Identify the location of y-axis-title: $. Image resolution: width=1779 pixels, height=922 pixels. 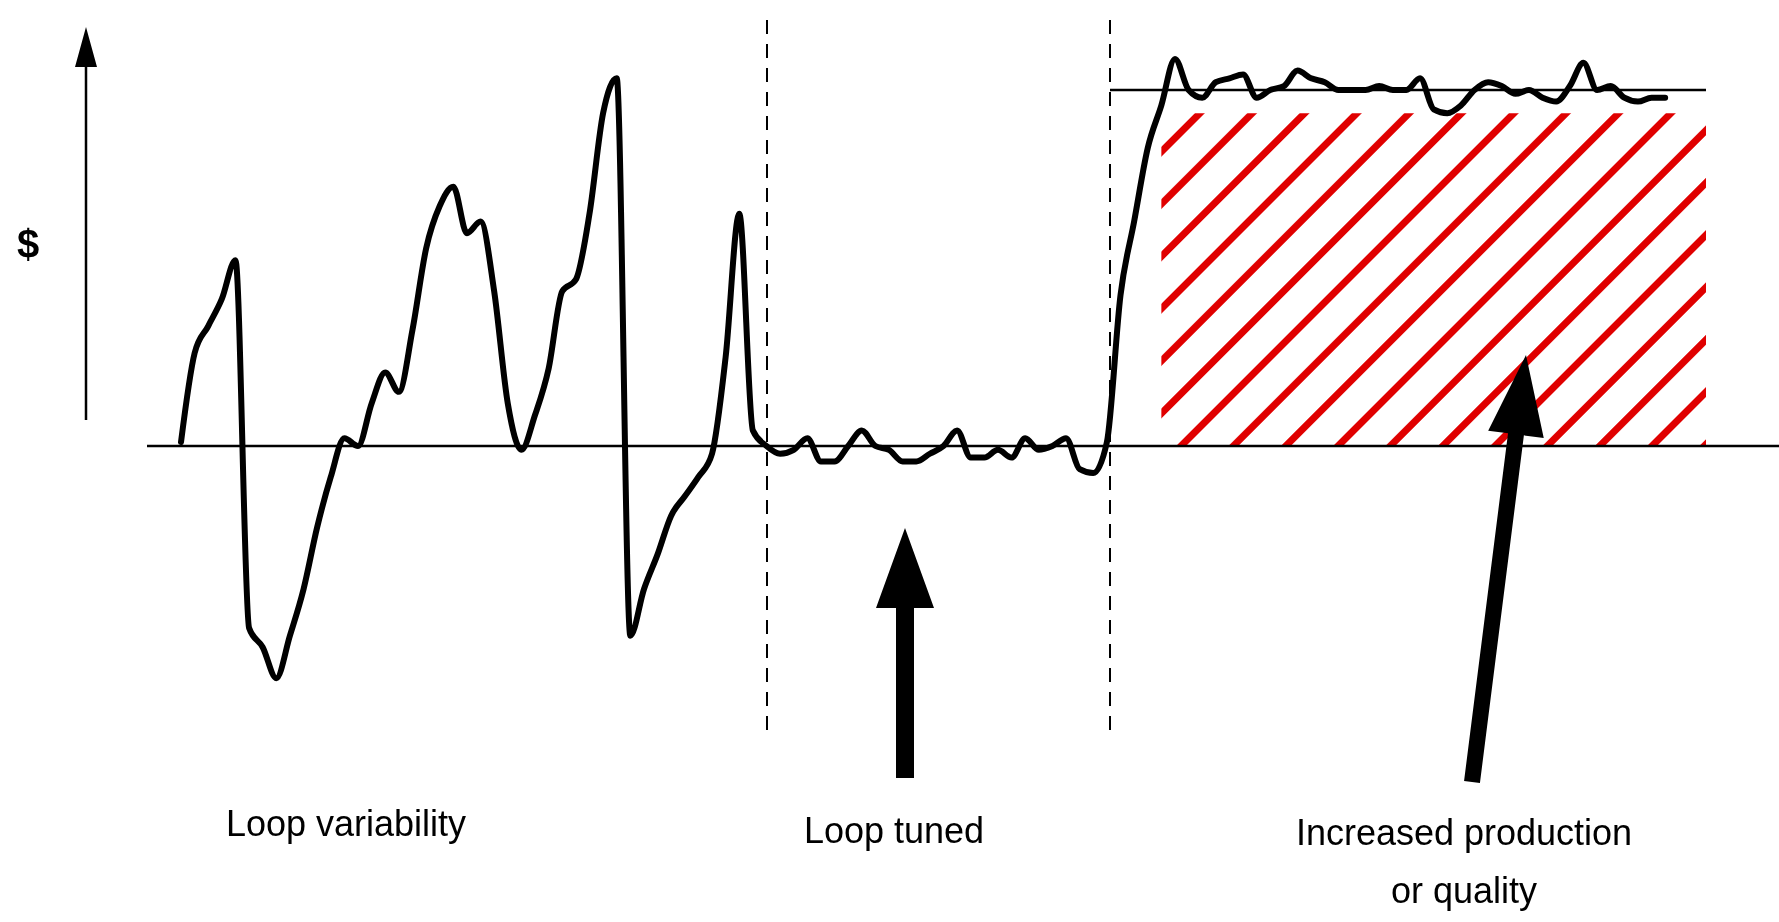
(28, 244).